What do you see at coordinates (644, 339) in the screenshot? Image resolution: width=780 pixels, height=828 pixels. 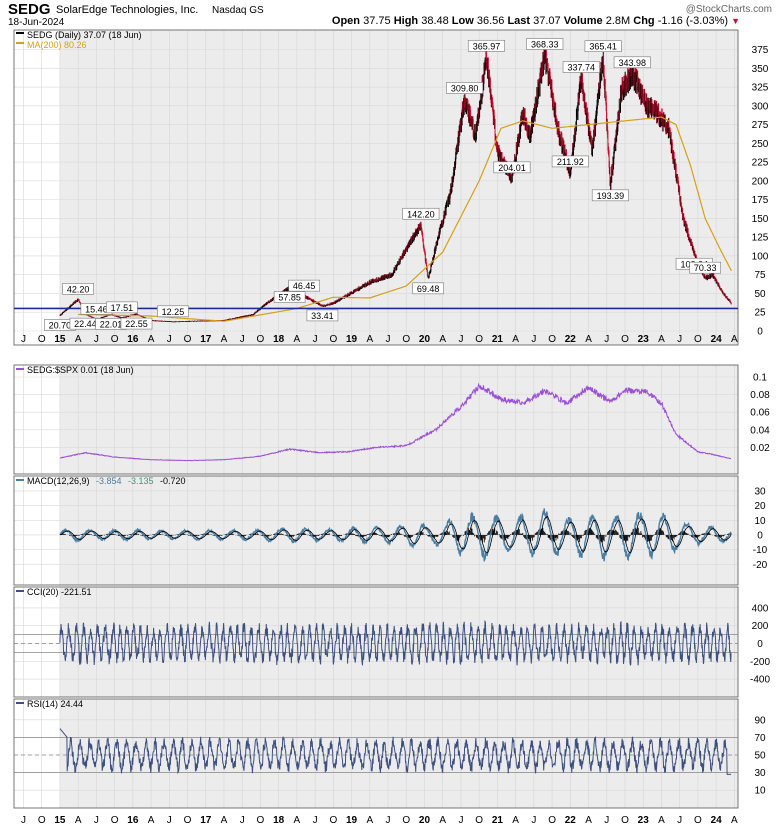 I see `x-tick-label: 23` at bounding box center [644, 339].